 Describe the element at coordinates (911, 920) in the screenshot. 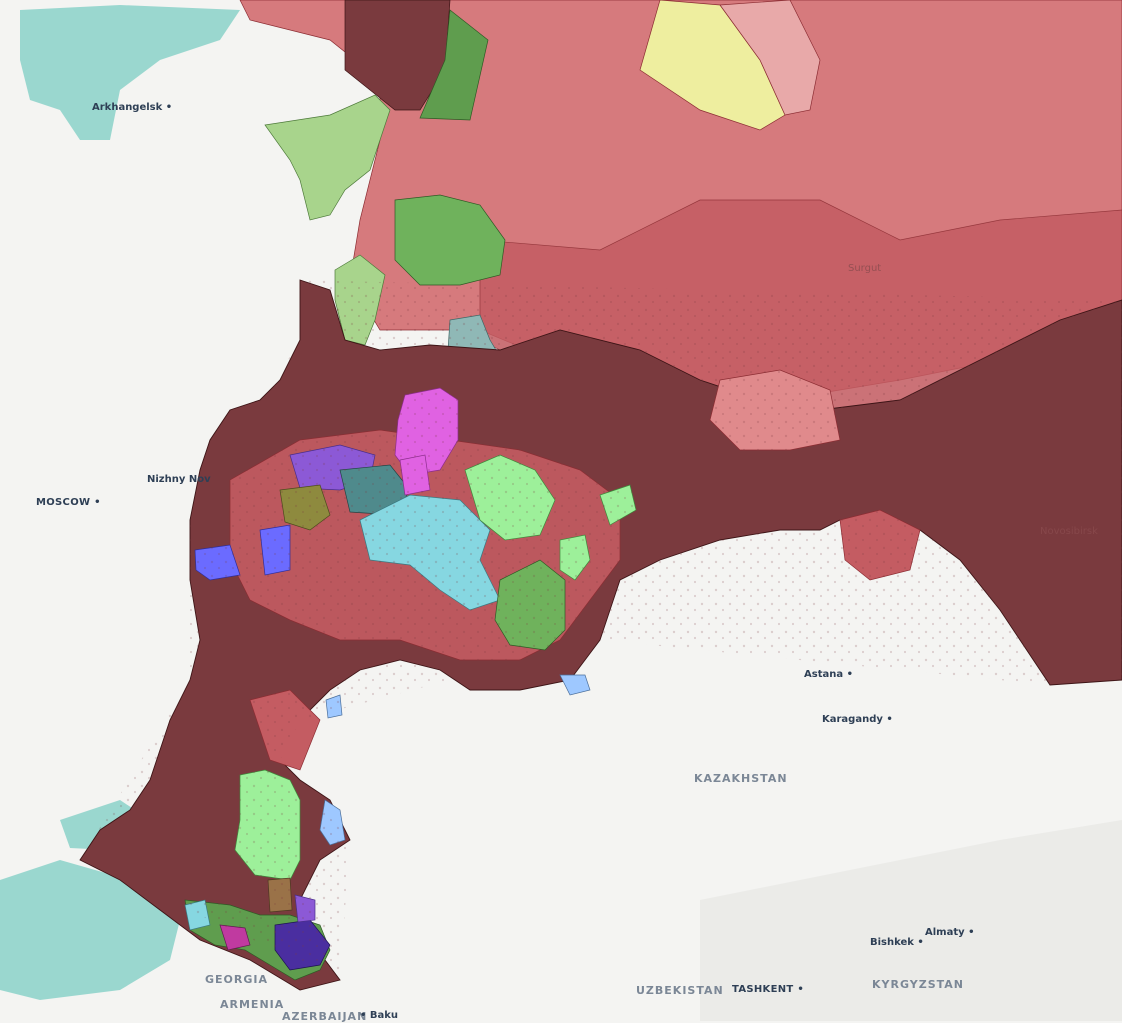

I see `terrain-shading` at that location.